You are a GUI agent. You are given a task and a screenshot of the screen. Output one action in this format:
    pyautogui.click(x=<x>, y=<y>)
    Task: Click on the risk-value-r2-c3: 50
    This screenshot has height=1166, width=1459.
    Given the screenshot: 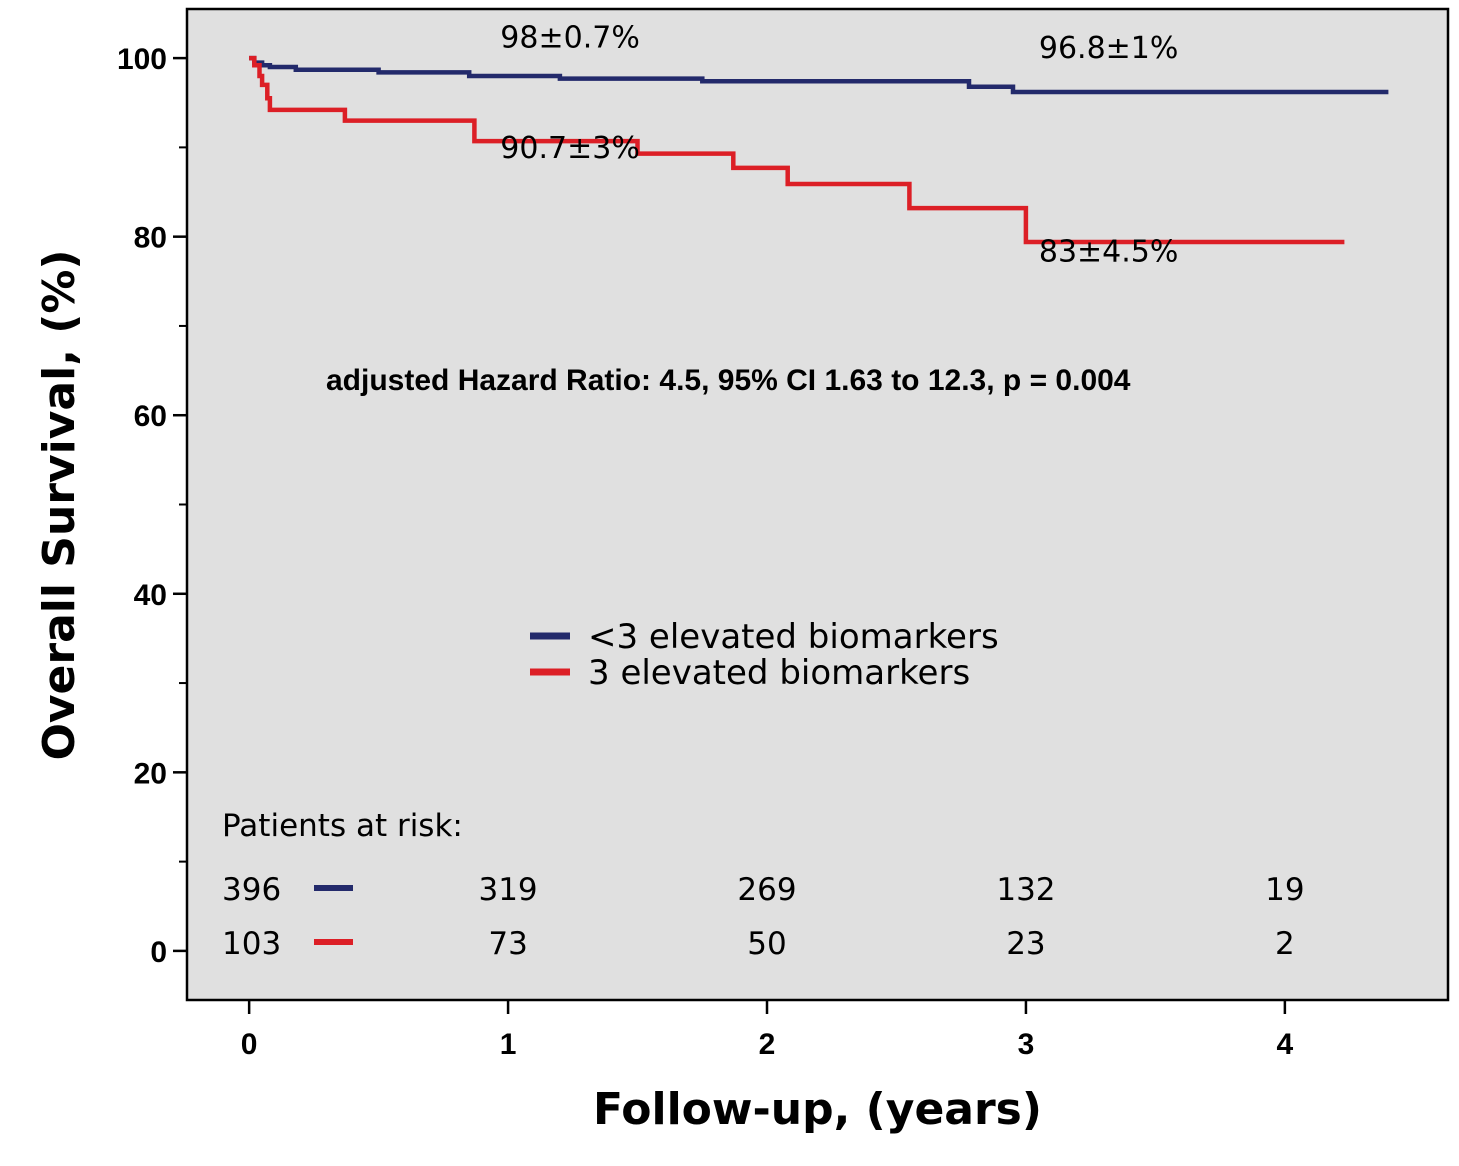 What is the action you would take?
    pyautogui.click(x=766, y=944)
    